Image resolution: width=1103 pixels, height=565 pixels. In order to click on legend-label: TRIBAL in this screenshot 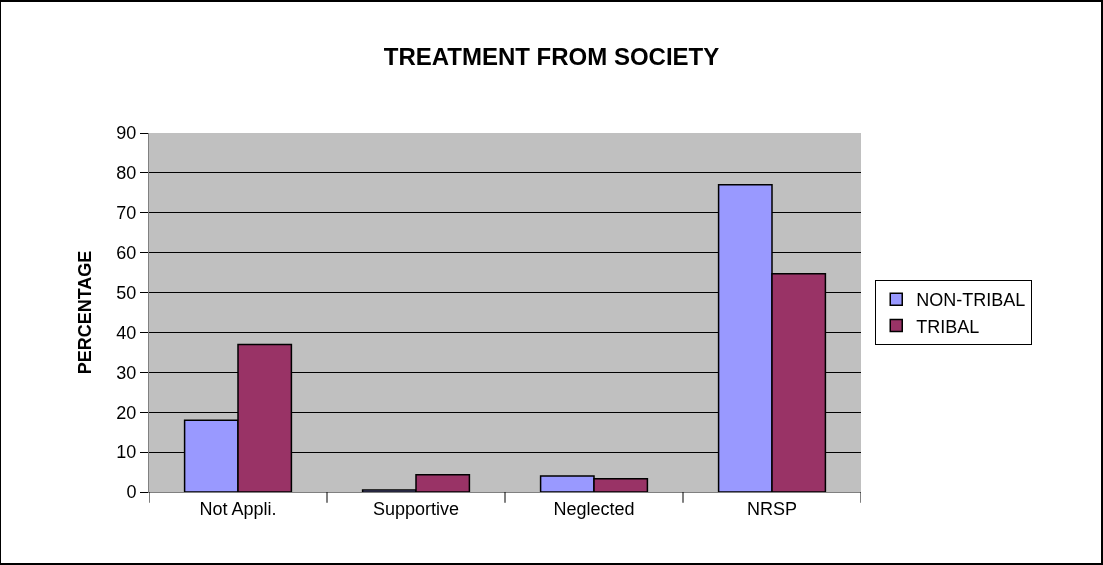, I will do `click(948, 326)`.